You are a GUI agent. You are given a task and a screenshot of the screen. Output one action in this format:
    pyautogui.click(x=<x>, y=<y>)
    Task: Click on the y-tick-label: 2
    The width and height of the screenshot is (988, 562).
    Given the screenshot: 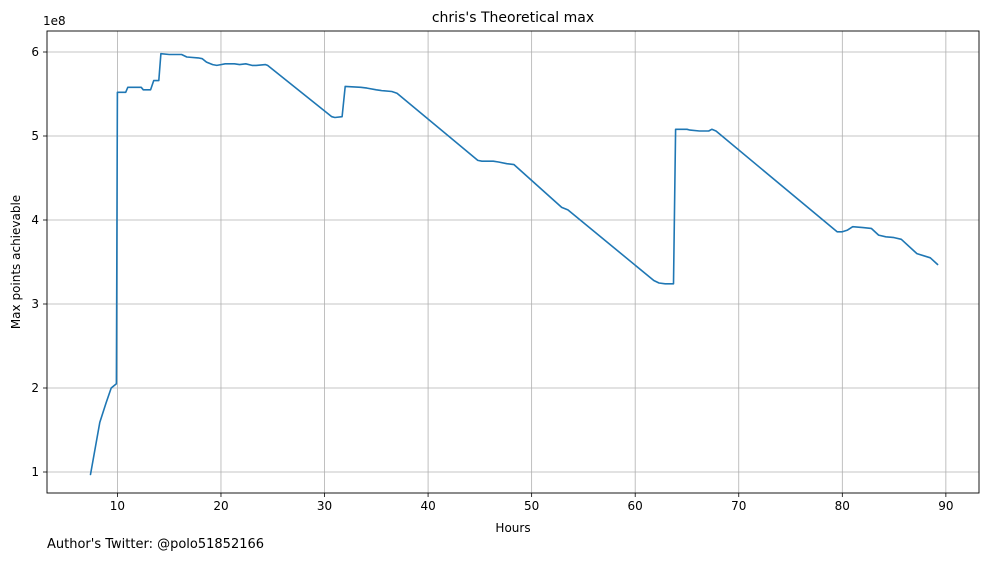 What is the action you would take?
    pyautogui.click(x=35, y=388)
    